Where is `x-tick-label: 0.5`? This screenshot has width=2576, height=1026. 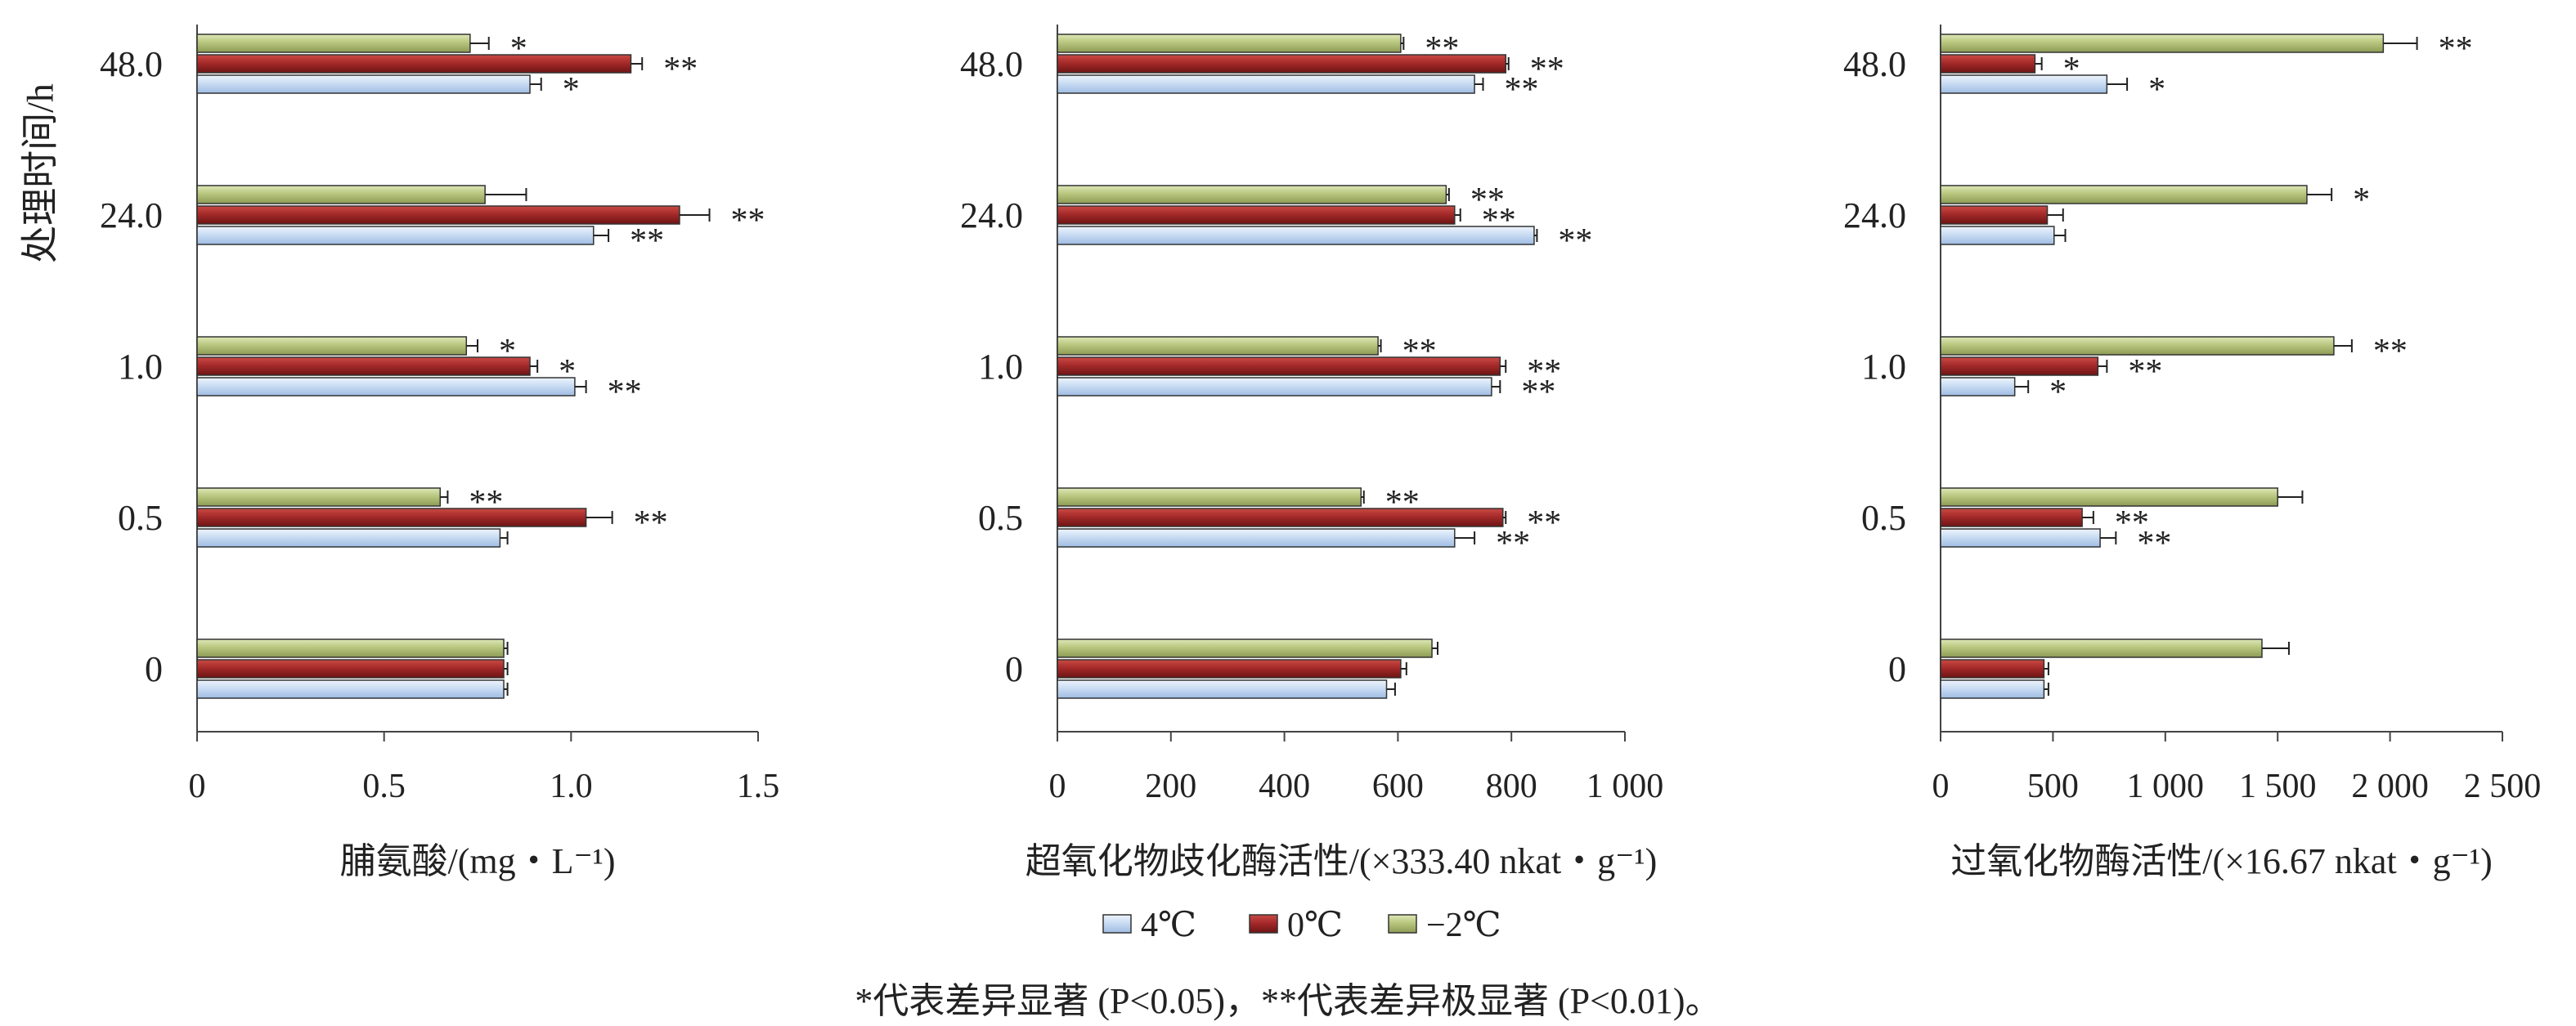 x-tick-label: 0.5 is located at coordinates (384, 786).